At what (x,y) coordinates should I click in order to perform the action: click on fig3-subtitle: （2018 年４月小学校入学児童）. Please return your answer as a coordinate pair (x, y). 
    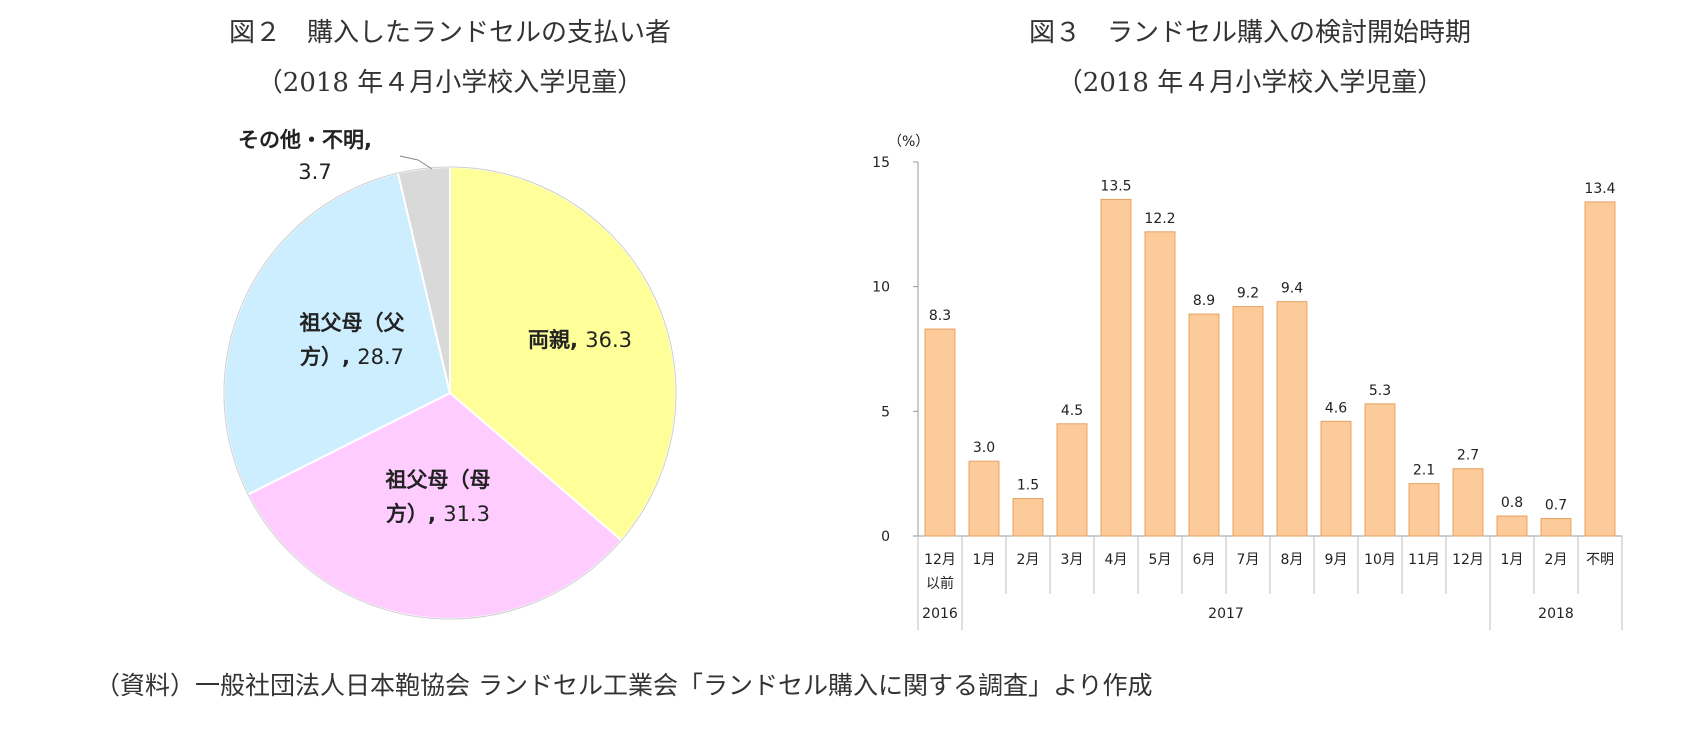
    Looking at the image, I should click on (1250, 83).